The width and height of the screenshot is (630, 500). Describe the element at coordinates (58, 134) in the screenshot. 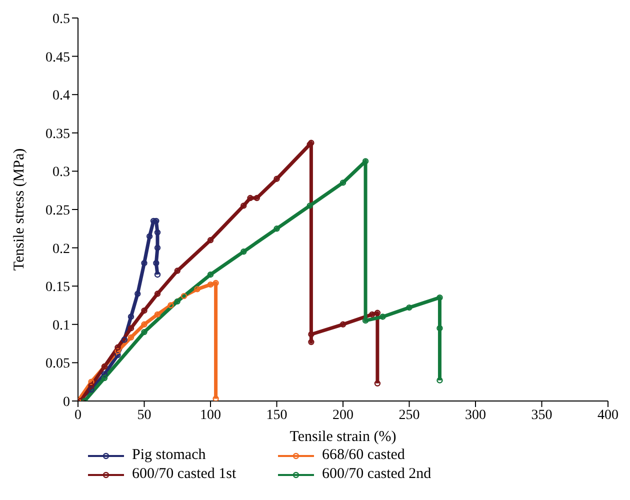

I see `y-tick-label: 0.35` at that location.